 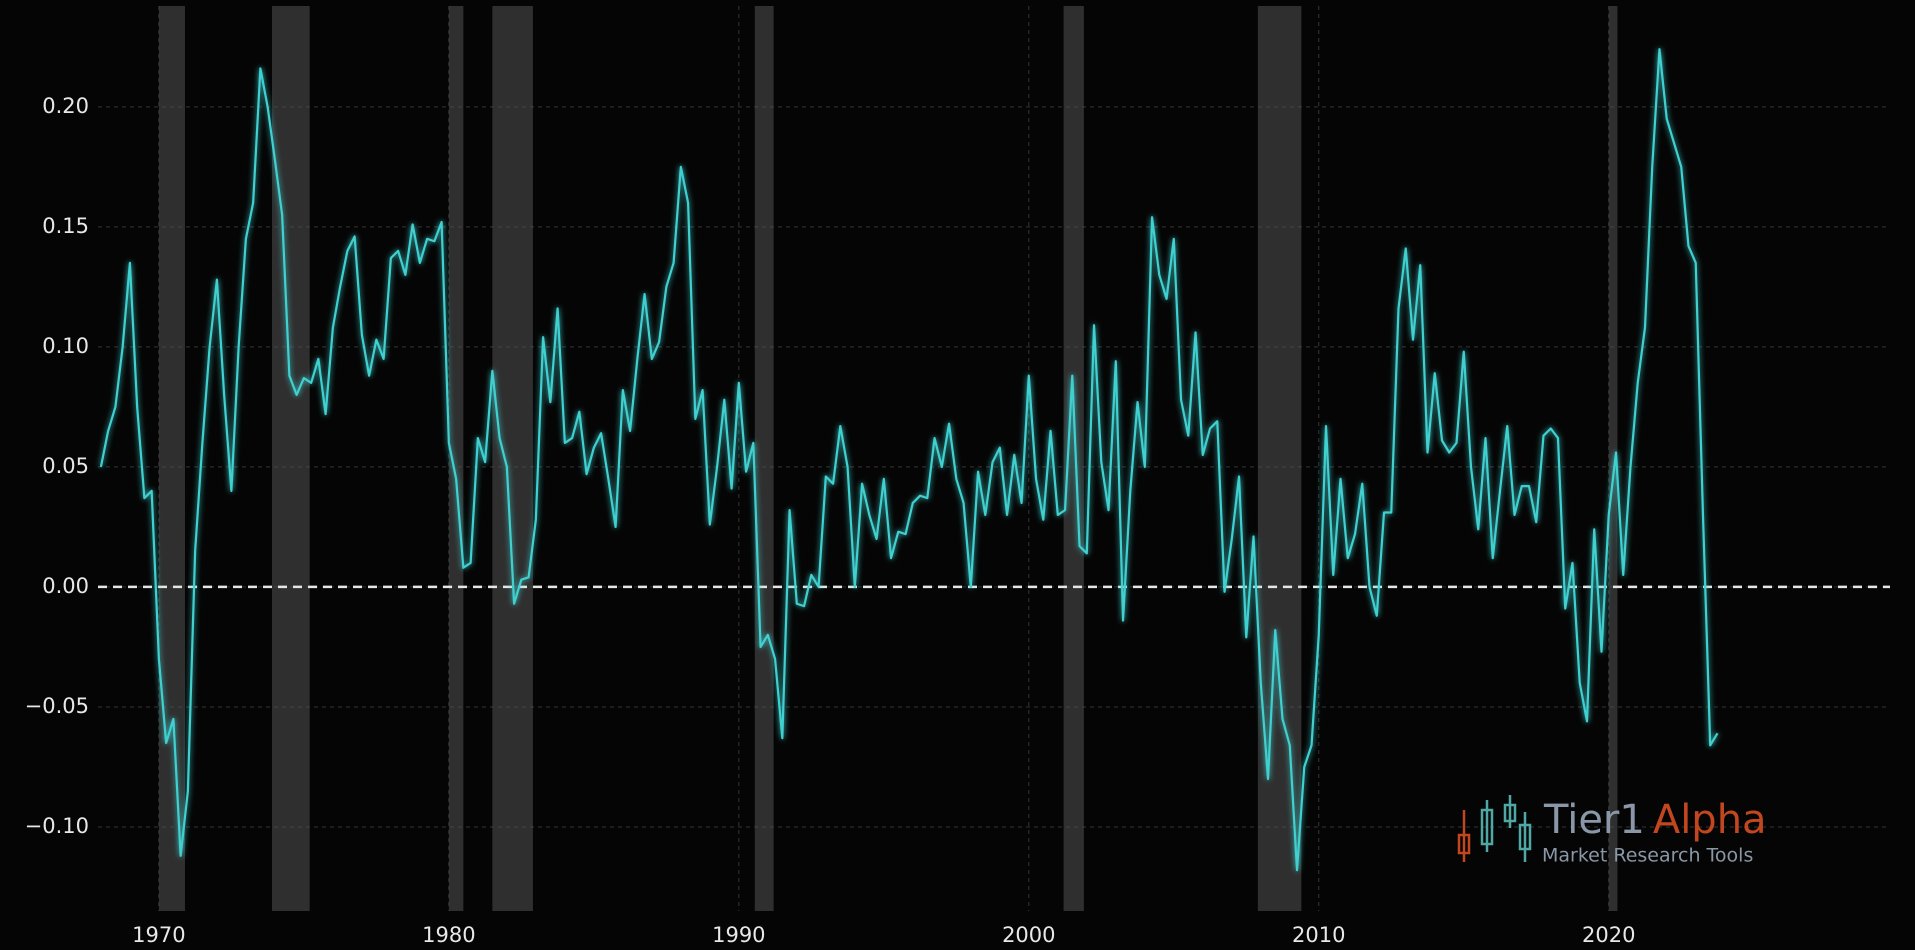 I want to click on y-tick-label: 0.00, so click(x=65, y=586).